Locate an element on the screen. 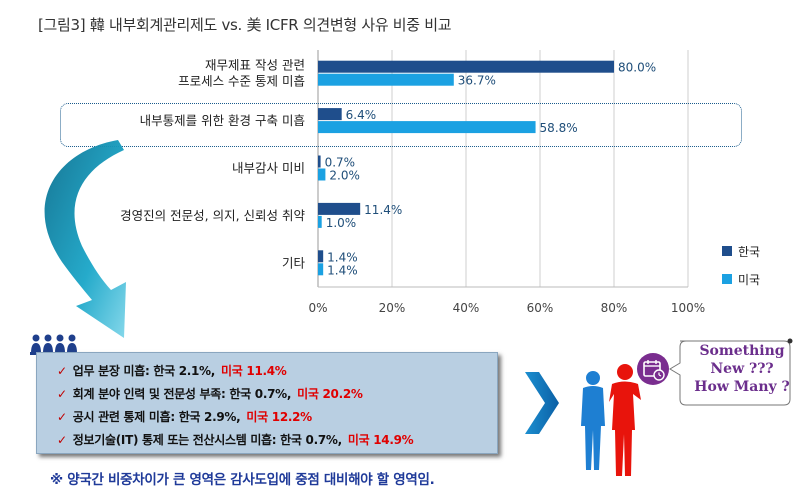  finding-item: ✓ 업무 분장 미흡: 한국 2.1%, 미국 11.4% is located at coordinates (172, 371).